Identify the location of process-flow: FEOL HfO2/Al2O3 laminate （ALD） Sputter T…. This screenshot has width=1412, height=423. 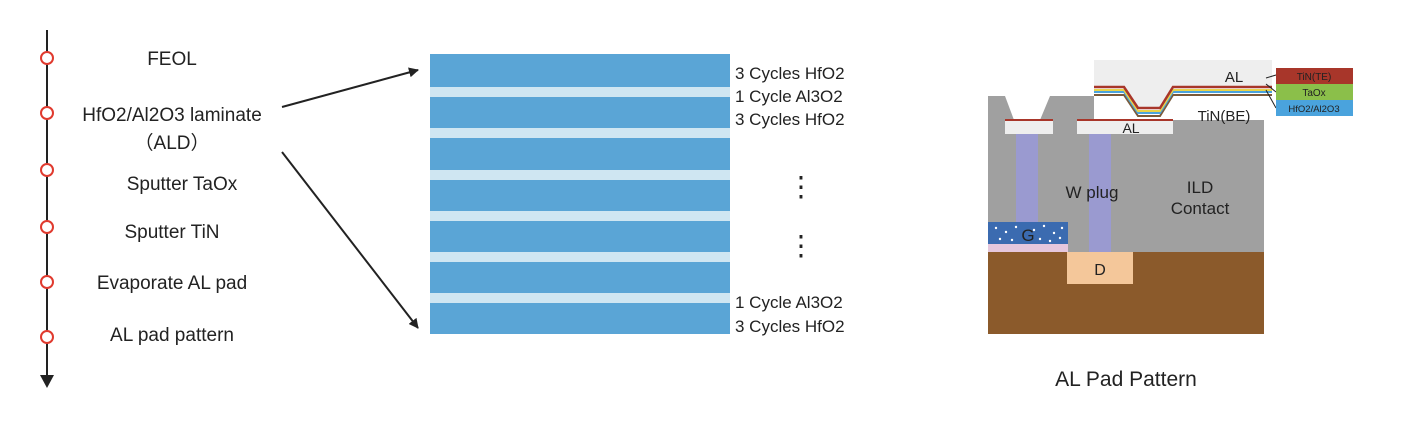
(151, 209).